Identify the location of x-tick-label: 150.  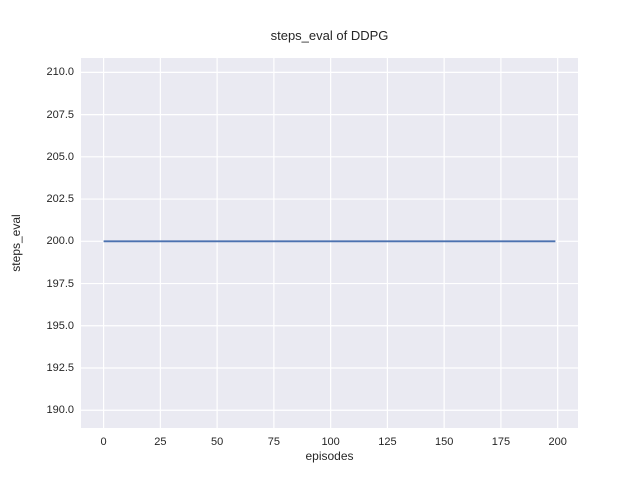
(444, 442).